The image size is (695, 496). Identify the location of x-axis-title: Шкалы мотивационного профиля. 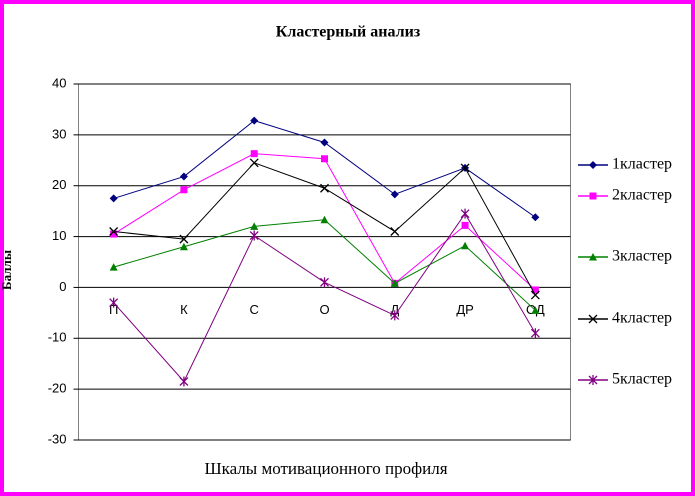
(325, 468).